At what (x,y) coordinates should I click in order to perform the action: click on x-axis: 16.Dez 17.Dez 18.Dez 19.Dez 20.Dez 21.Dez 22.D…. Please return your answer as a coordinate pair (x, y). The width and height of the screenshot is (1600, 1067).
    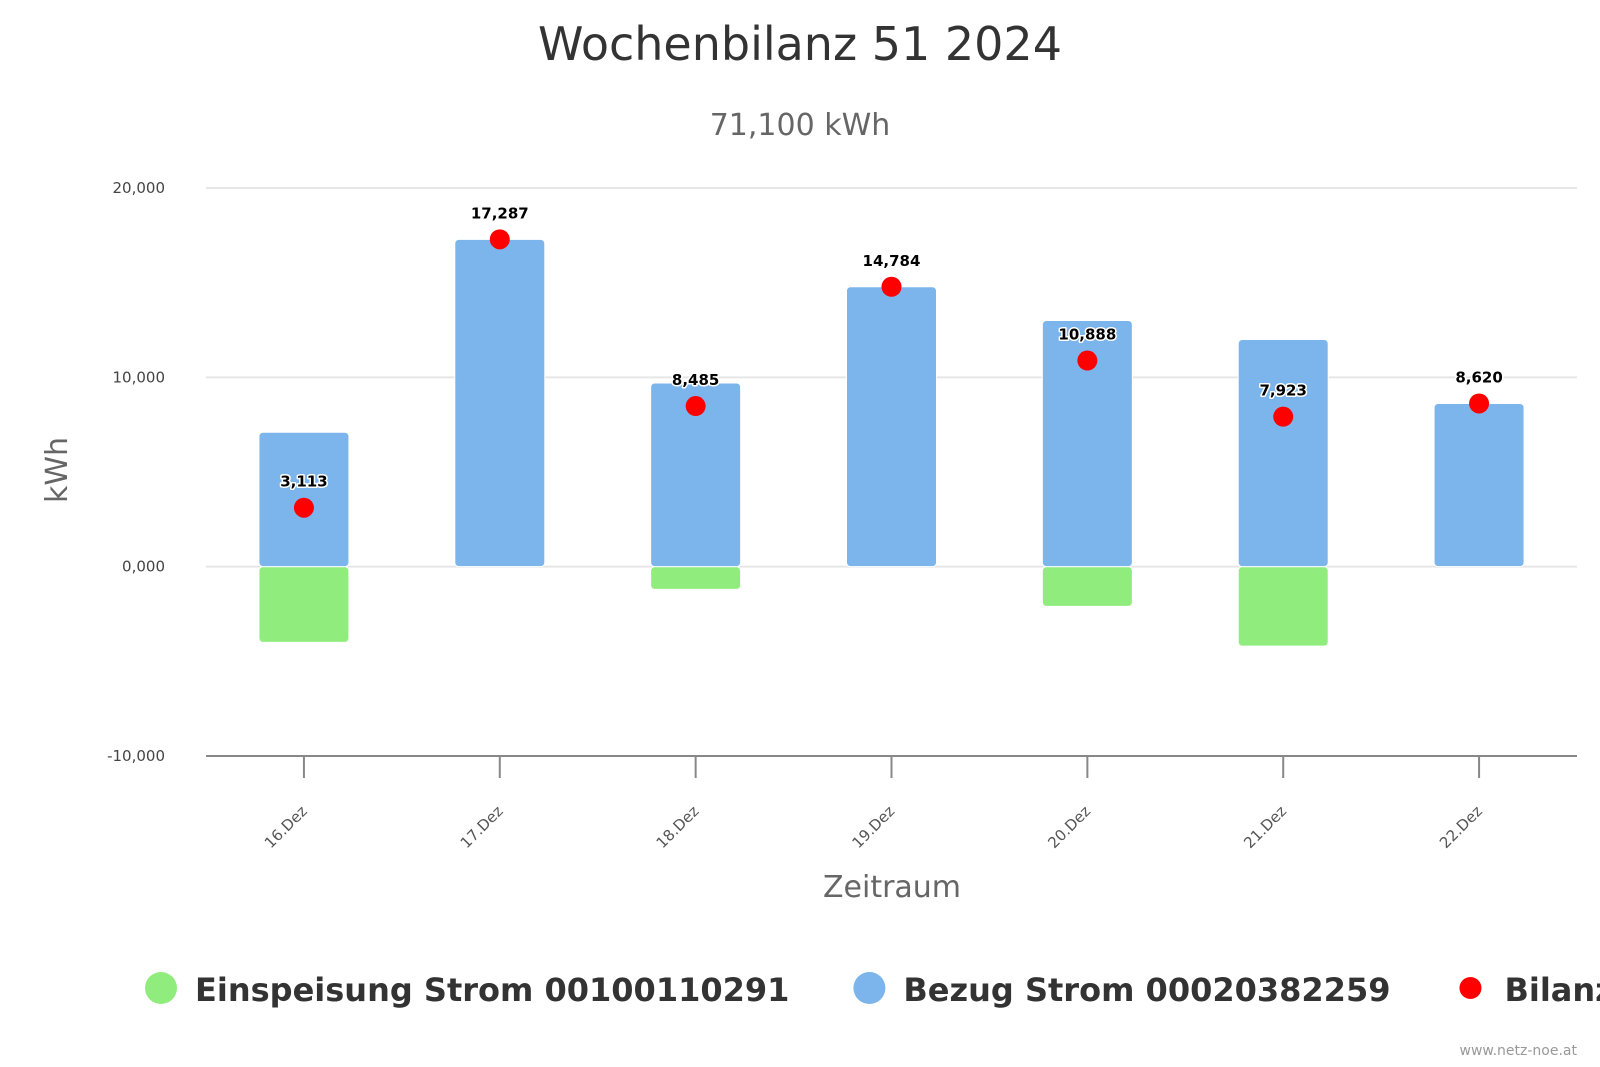
    Looking at the image, I should click on (891, 803).